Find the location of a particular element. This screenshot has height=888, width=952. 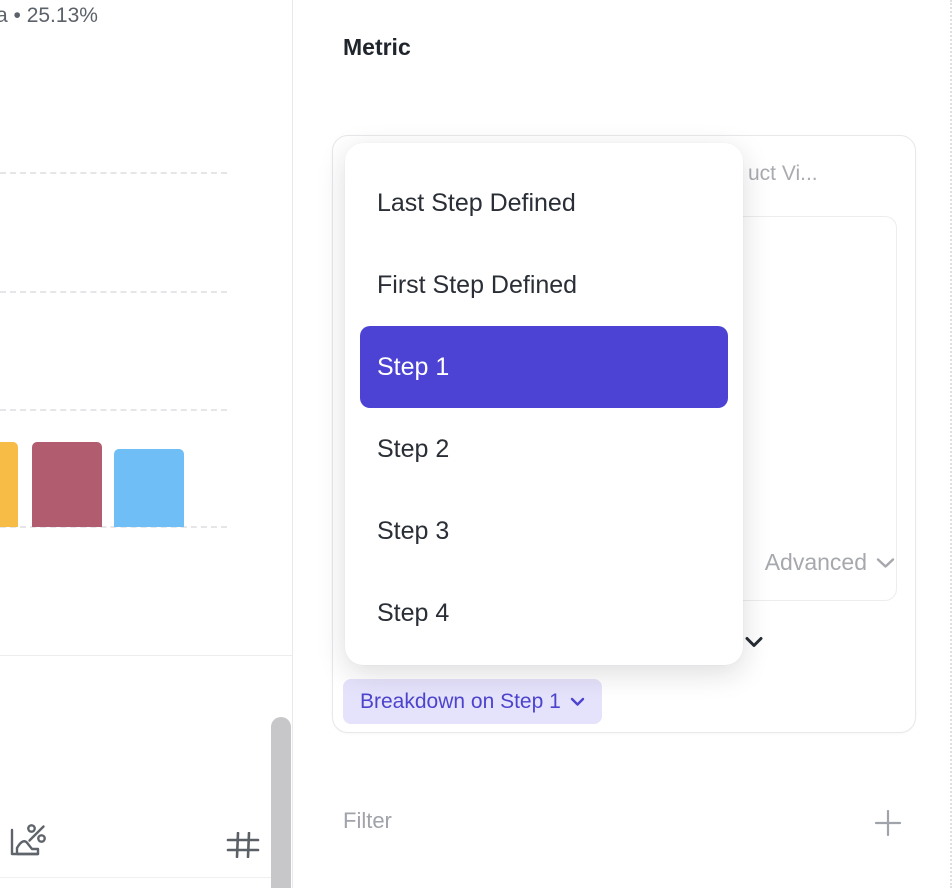

series-legend-fragment: a • 25.13% is located at coordinates (49, 15).